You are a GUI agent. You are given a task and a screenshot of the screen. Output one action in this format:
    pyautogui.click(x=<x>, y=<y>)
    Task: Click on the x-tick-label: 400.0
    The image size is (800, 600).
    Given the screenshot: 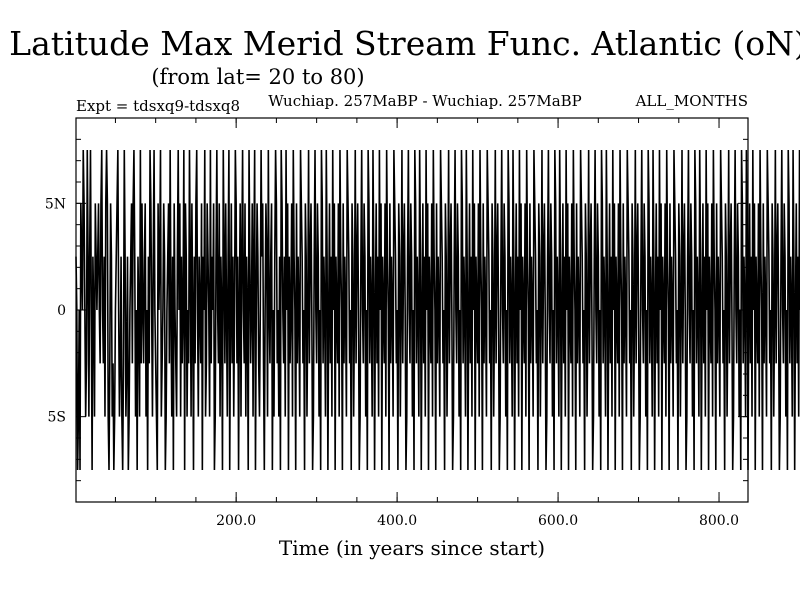 What is the action you would take?
    pyautogui.click(x=397, y=521)
    